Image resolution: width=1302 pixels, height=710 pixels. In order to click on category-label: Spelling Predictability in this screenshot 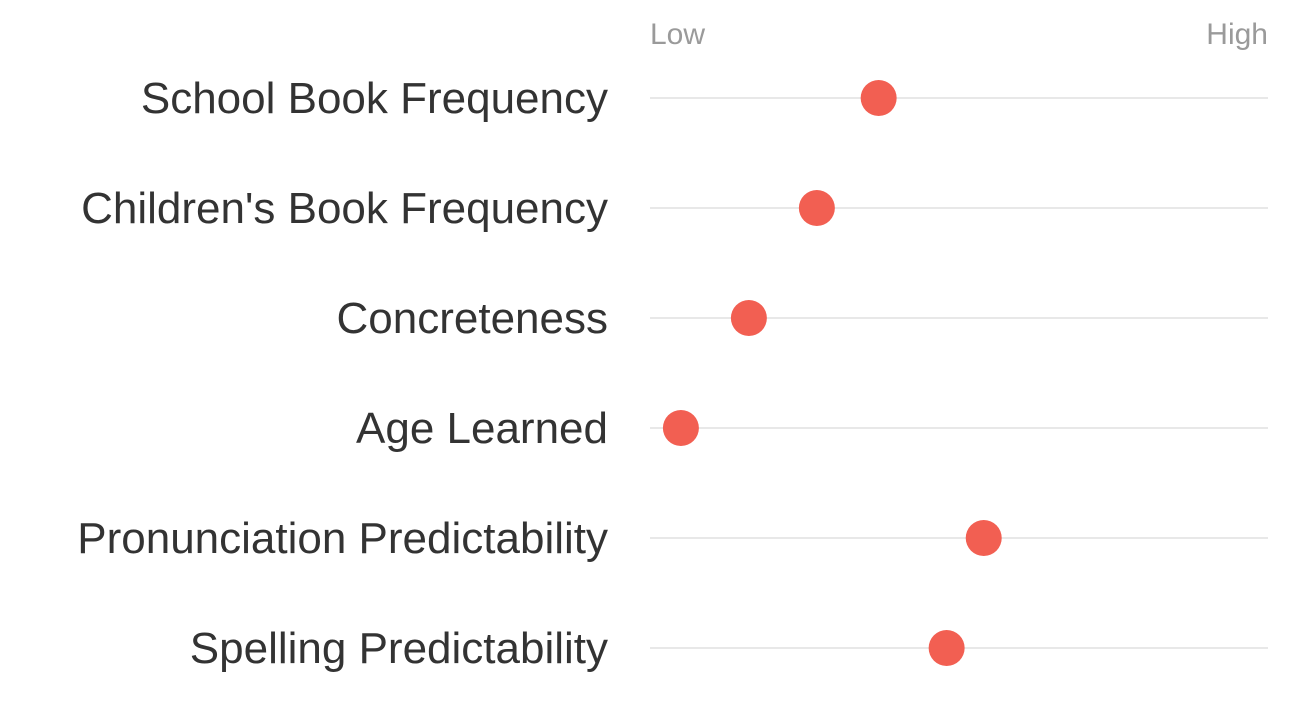, I will do `click(399, 648)`.